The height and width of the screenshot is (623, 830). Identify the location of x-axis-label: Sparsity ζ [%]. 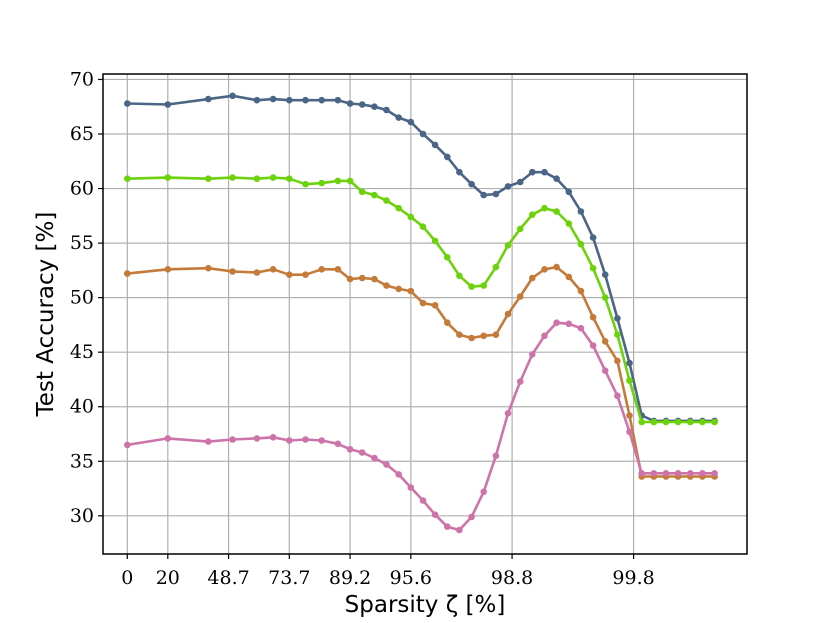
(425, 605).